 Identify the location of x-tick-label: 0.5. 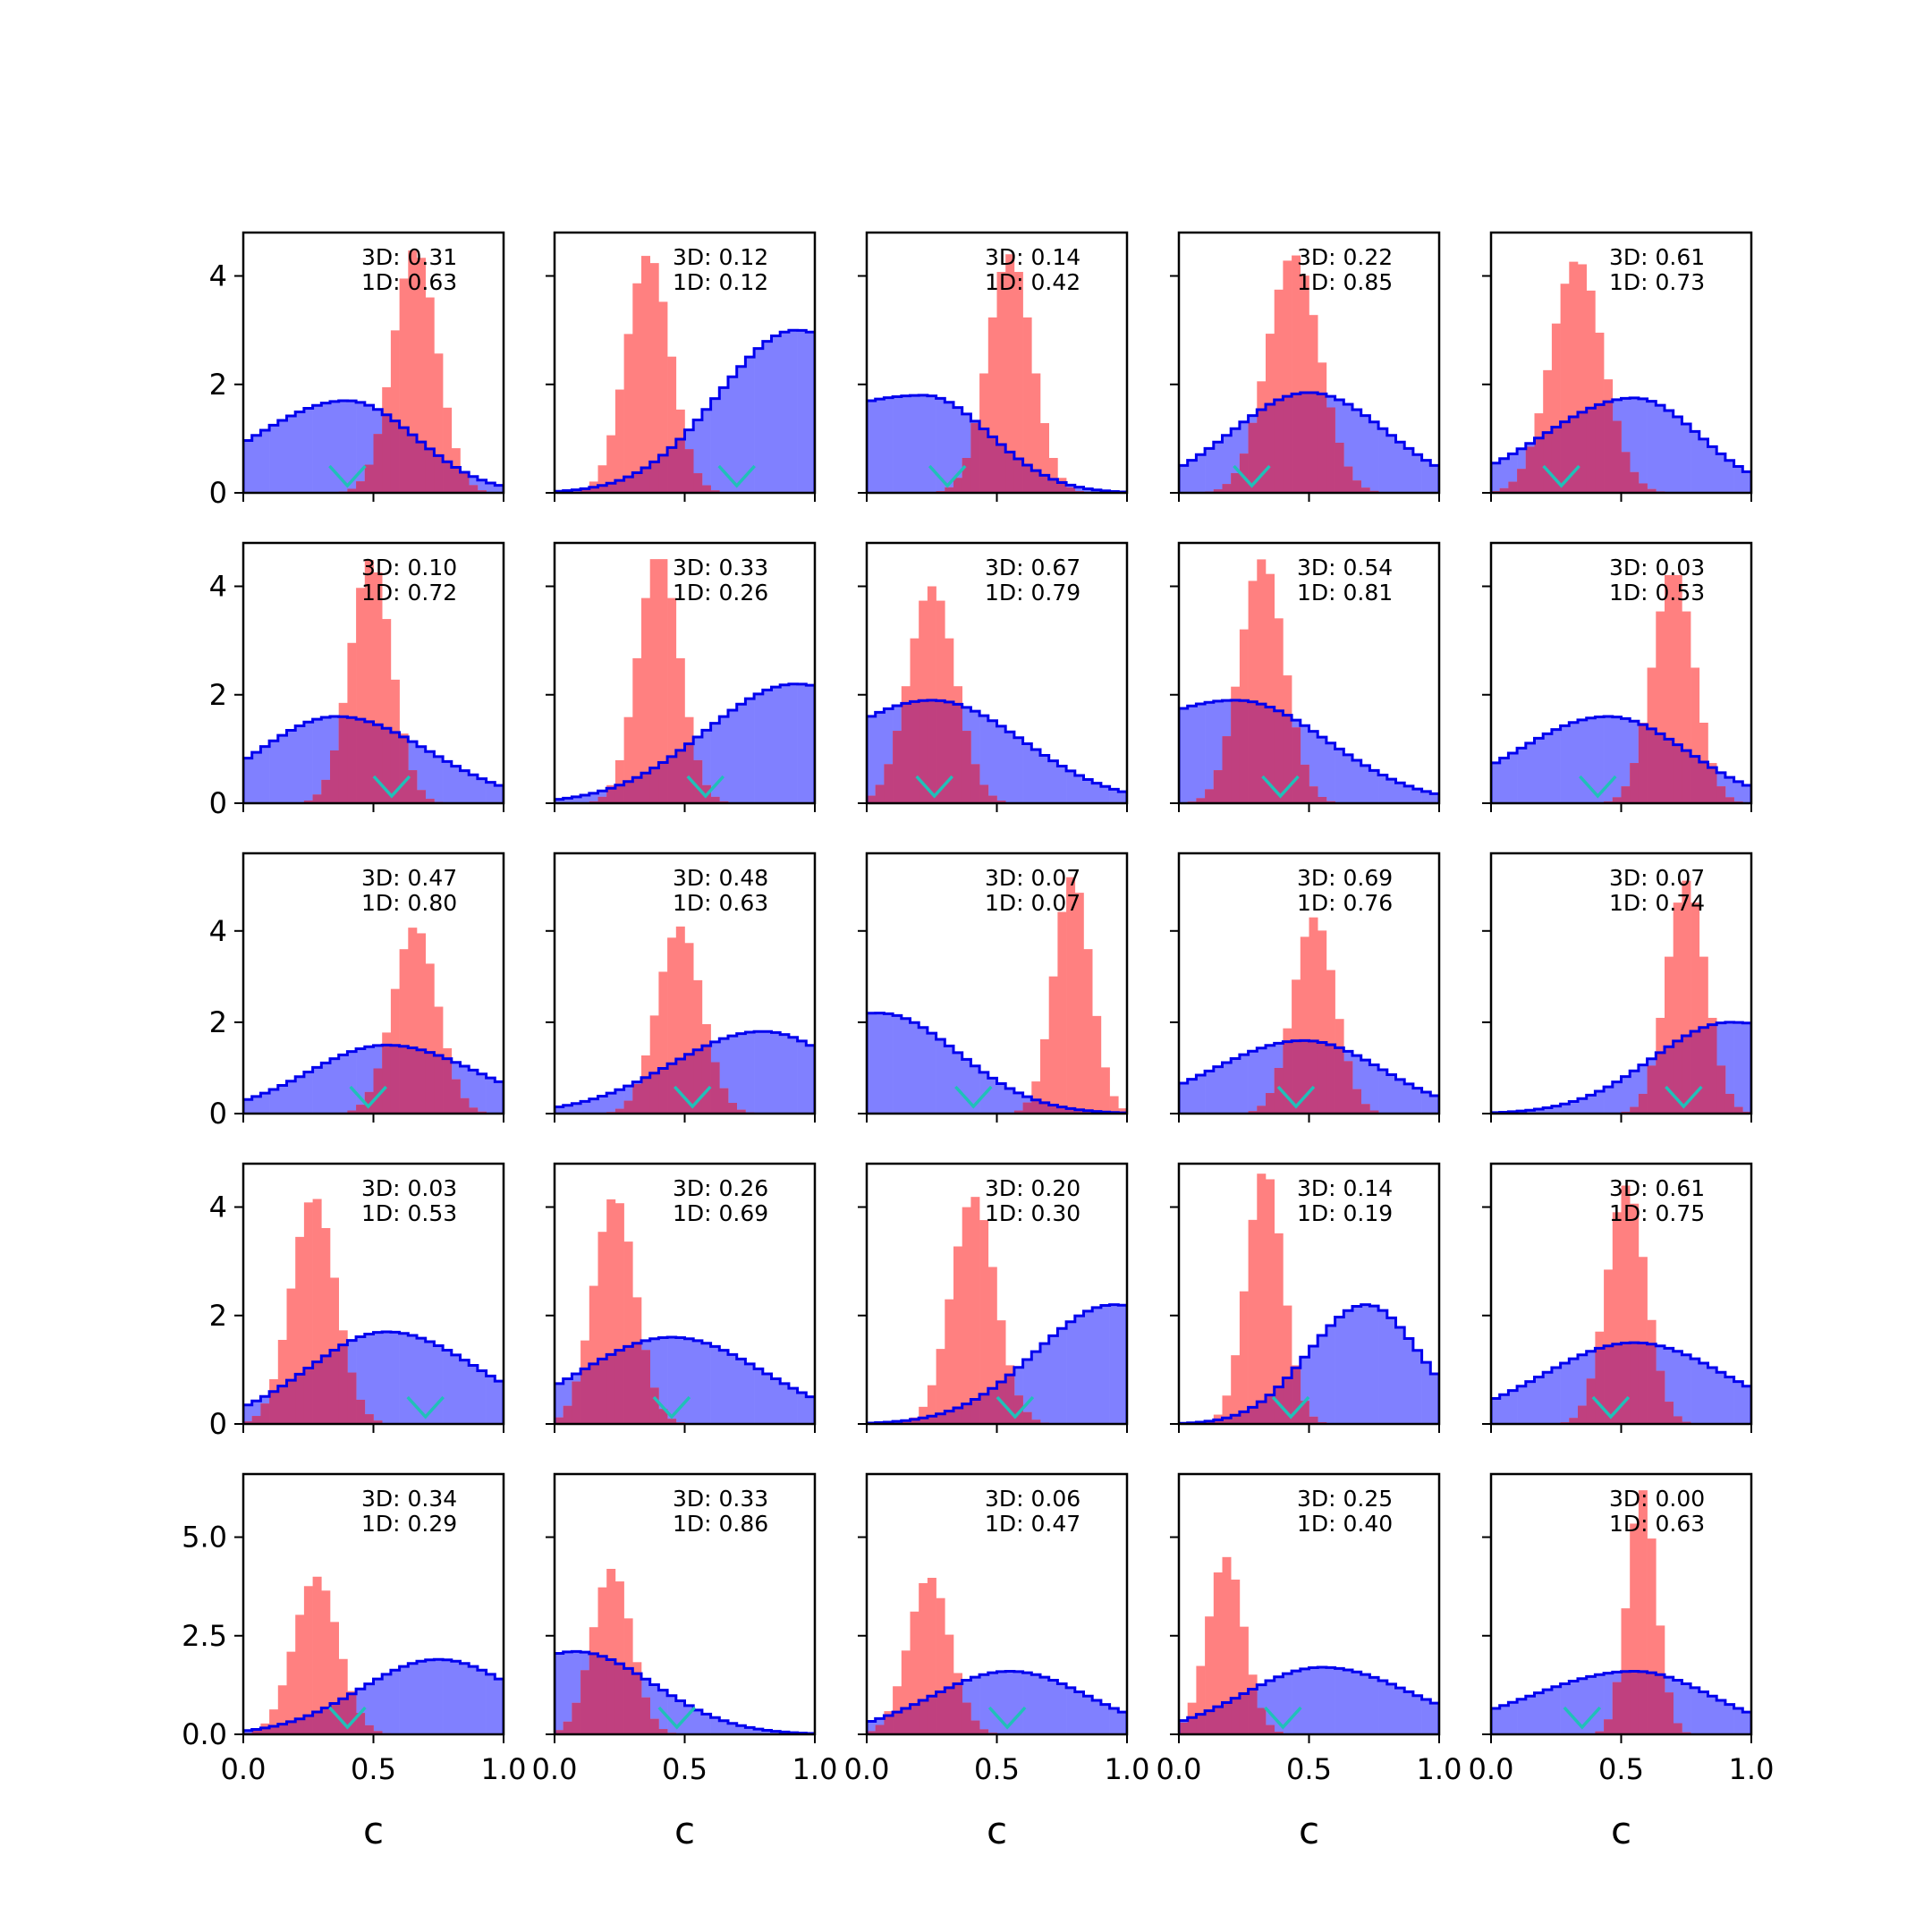
(1621, 1769).